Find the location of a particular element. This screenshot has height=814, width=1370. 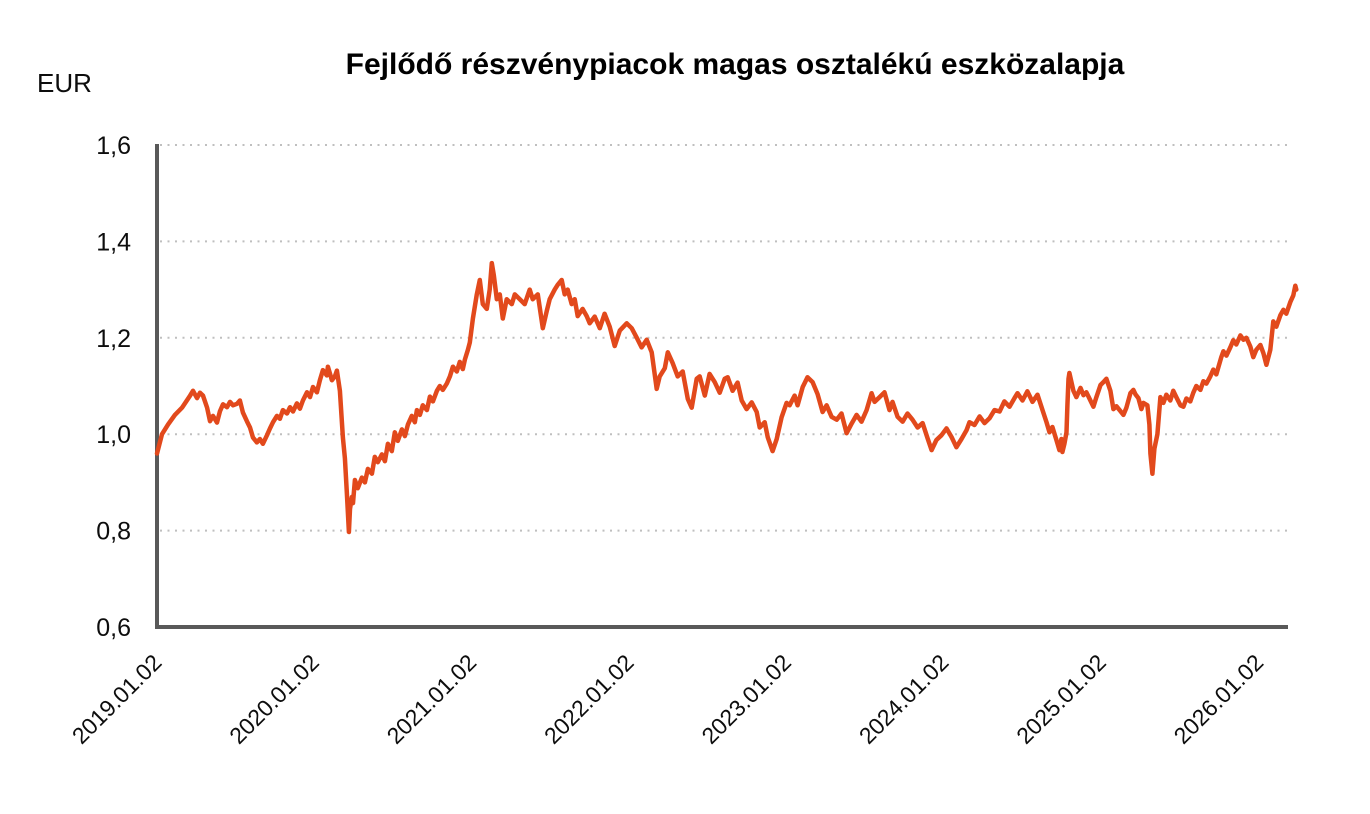

x-tick-label: 2022.01.02 is located at coordinates (589, 699).